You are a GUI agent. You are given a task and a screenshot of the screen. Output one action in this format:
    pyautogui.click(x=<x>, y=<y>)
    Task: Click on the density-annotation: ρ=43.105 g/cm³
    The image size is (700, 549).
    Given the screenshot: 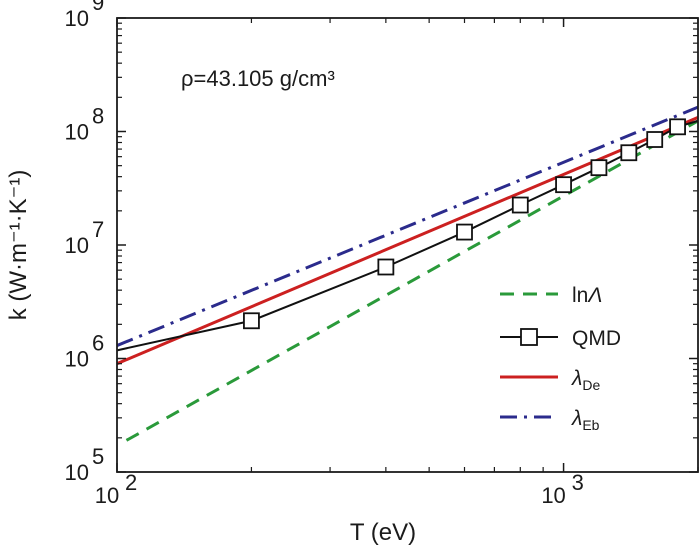 What is the action you would take?
    pyautogui.click(x=258, y=78)
    